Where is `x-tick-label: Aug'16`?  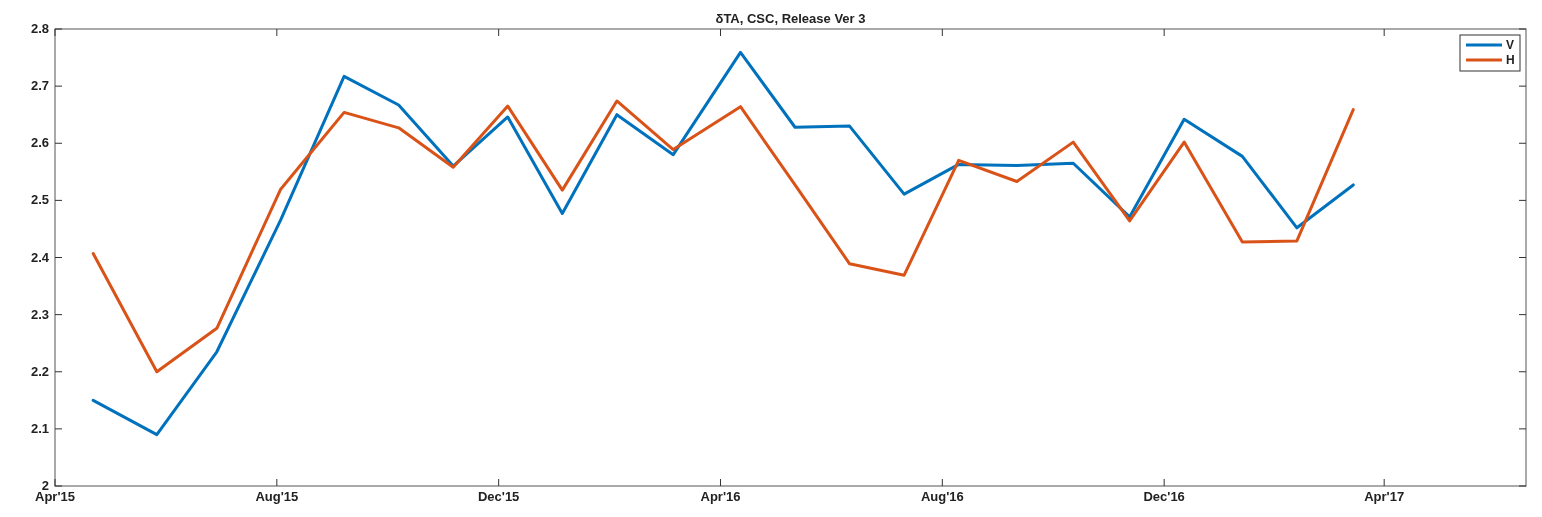
x-tick-label: Aug'16 is located at coordinates (942, 496).